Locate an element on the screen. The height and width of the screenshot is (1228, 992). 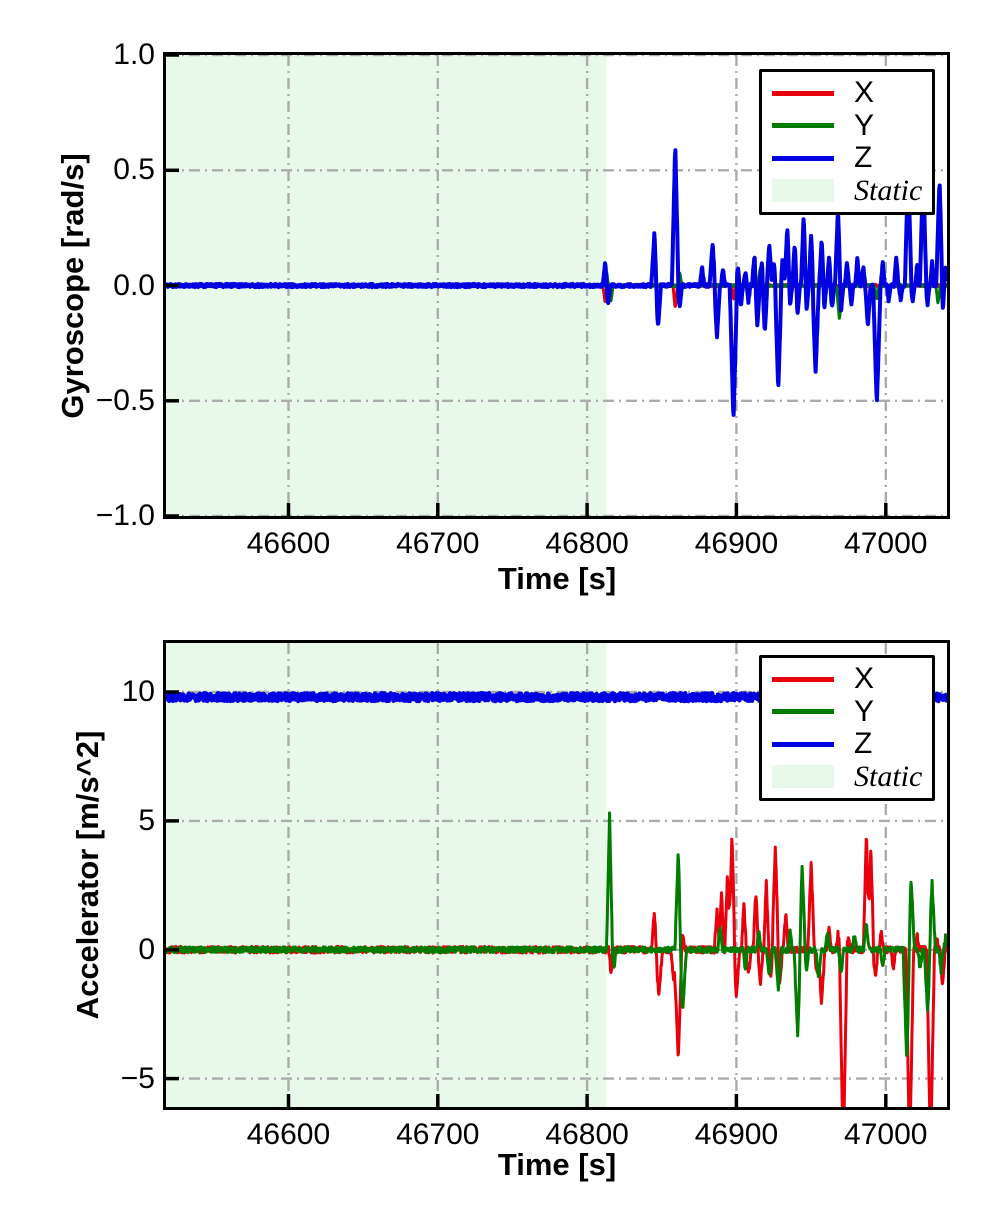
y-tick-label: −0.5 is located at coordinates (125, 400).